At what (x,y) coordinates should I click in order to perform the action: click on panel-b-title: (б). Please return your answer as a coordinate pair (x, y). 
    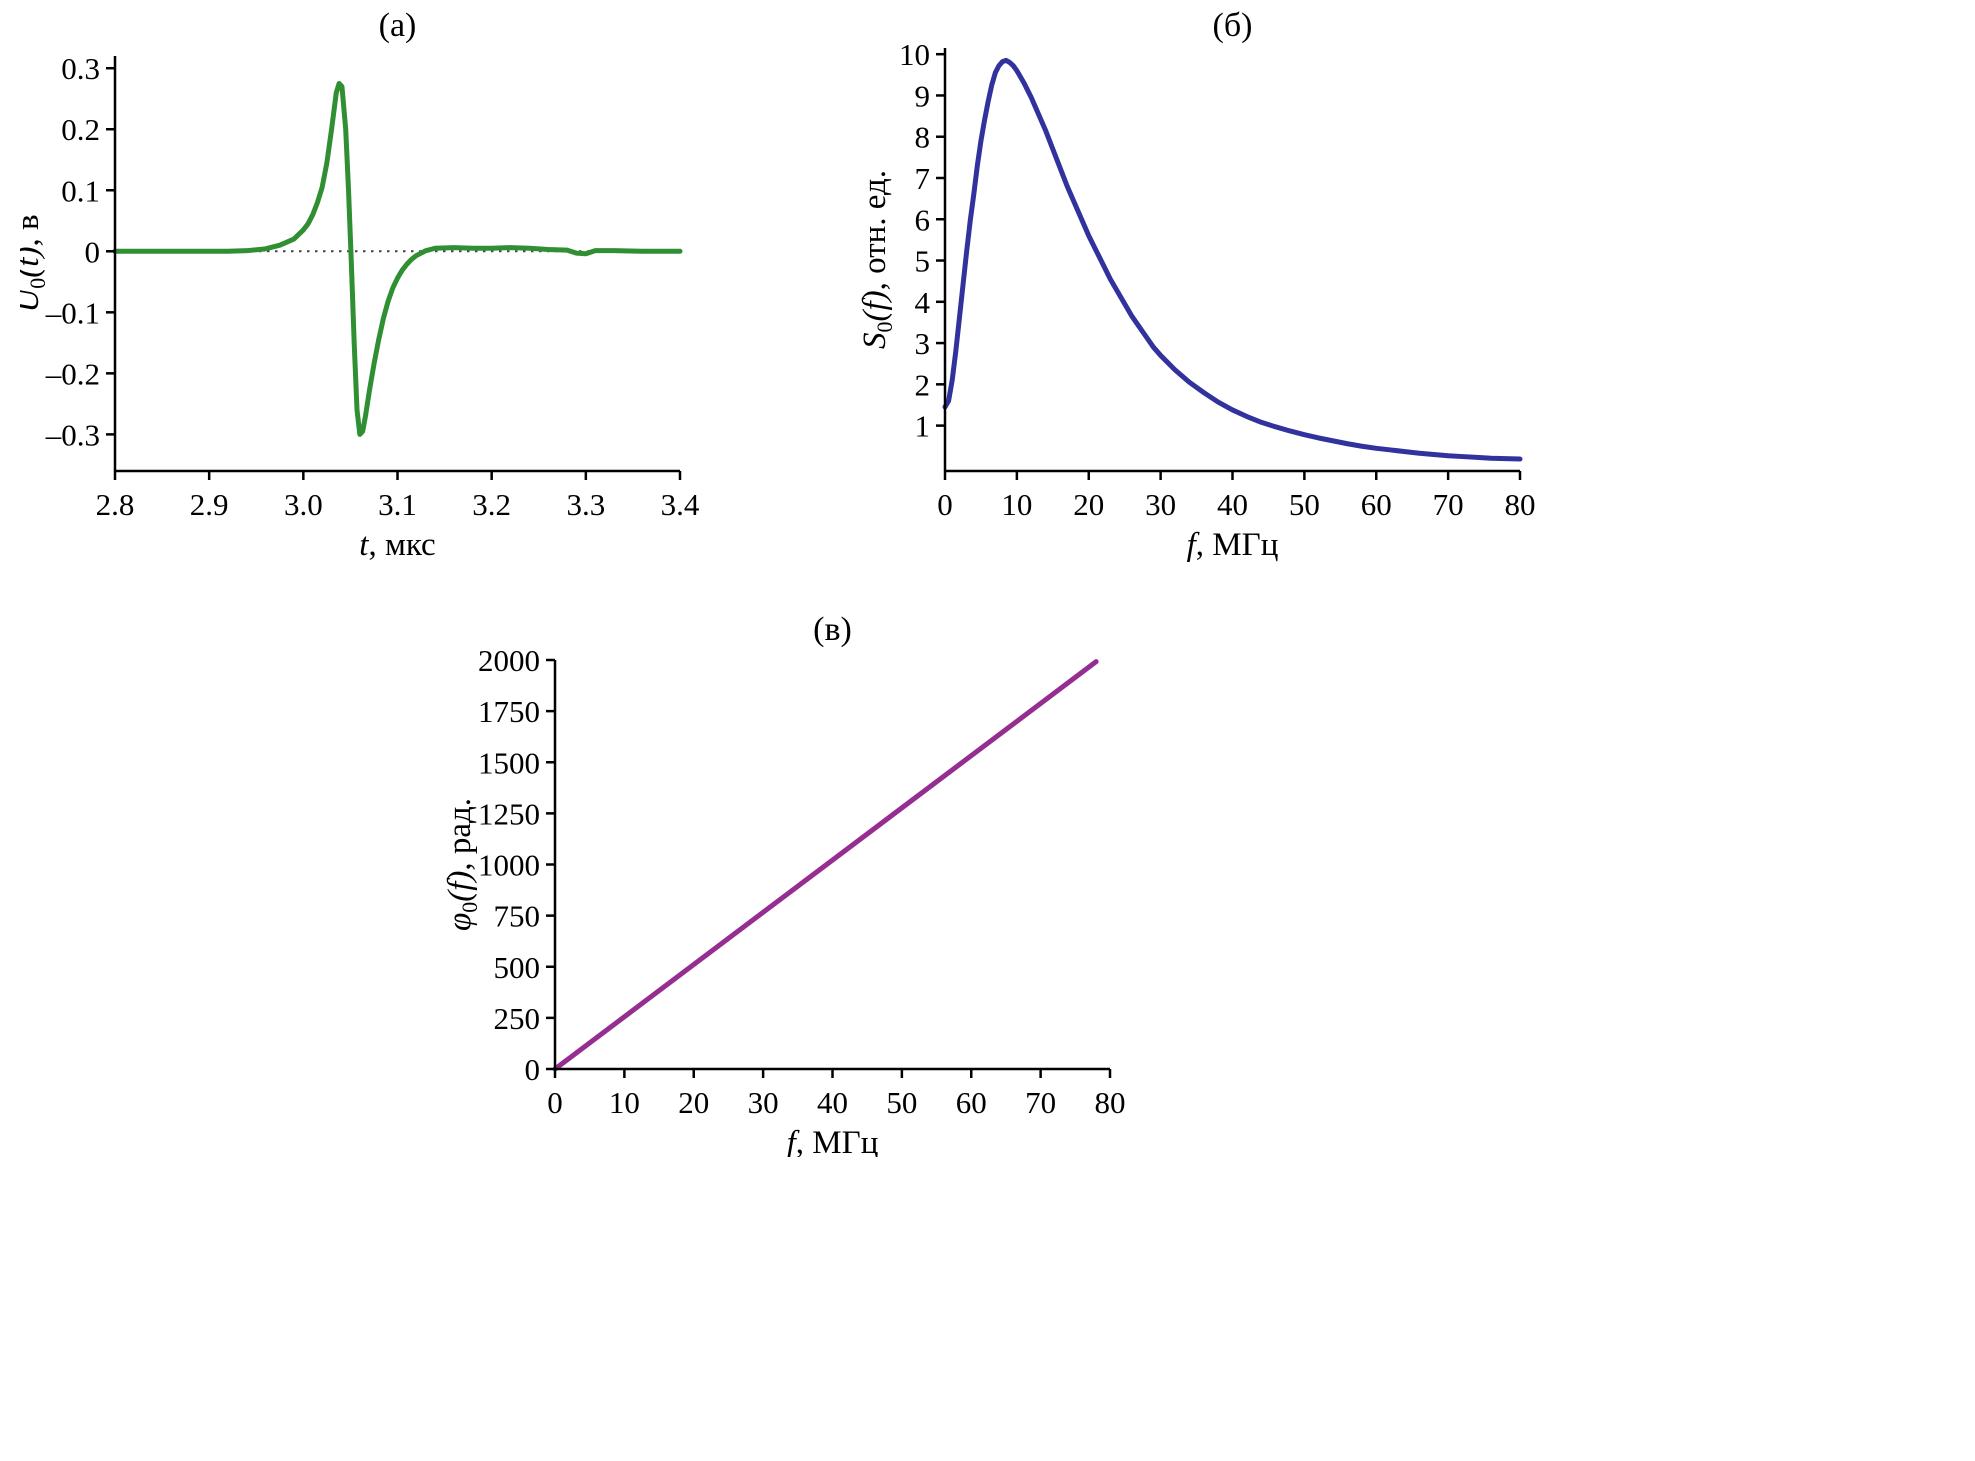
    Looking at the image, I should click on (1232, 25).